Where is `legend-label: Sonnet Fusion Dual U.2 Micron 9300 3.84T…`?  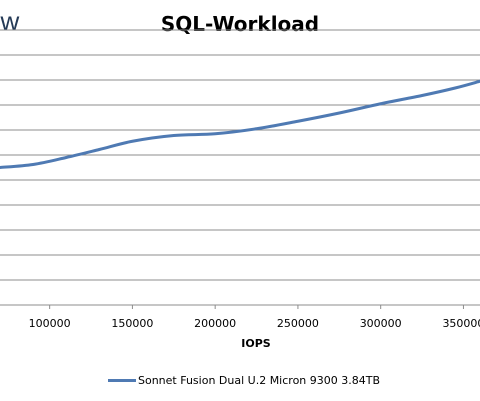
legend-label: Sonnet Fusion Dual U.2 Micron 9300 3.84T… is located at coordinates (259, 380).